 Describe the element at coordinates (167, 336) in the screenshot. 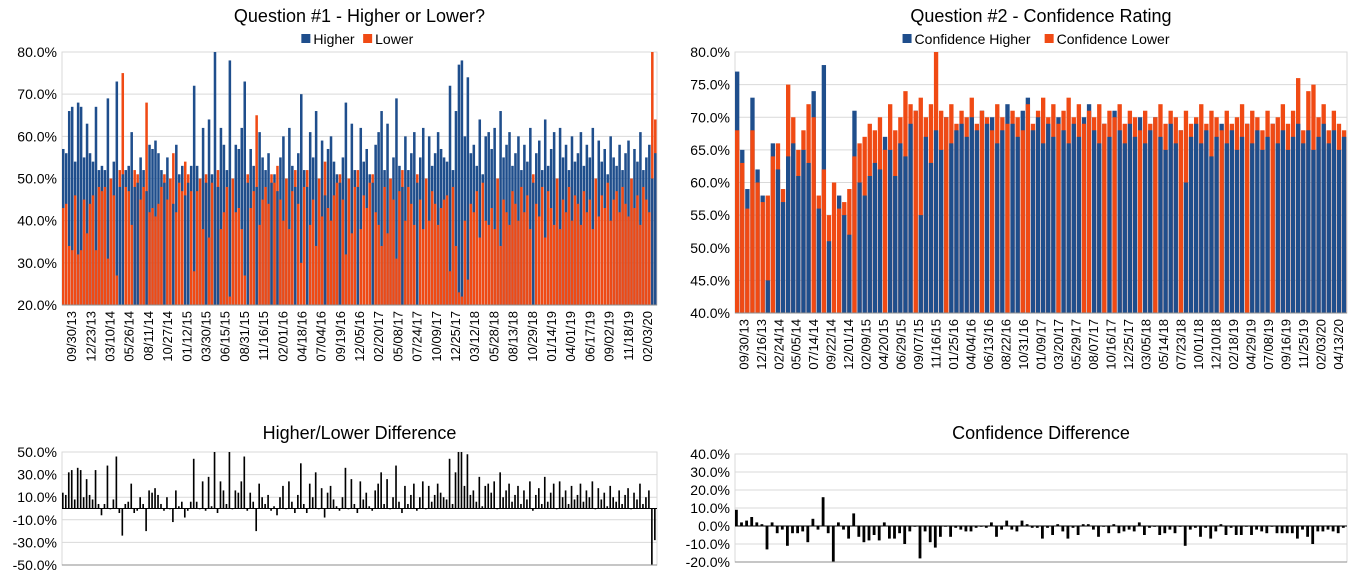

I see `x-tick-label: 10/27/14` at that location.